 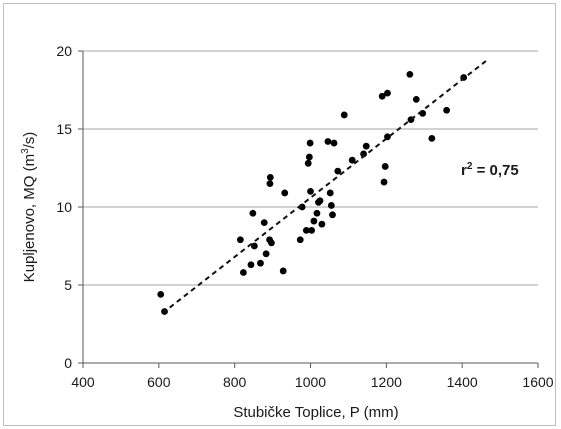 I want to click on x-axis-title: Stubičke Toplice, P (mm), so click(x=315, y=412).